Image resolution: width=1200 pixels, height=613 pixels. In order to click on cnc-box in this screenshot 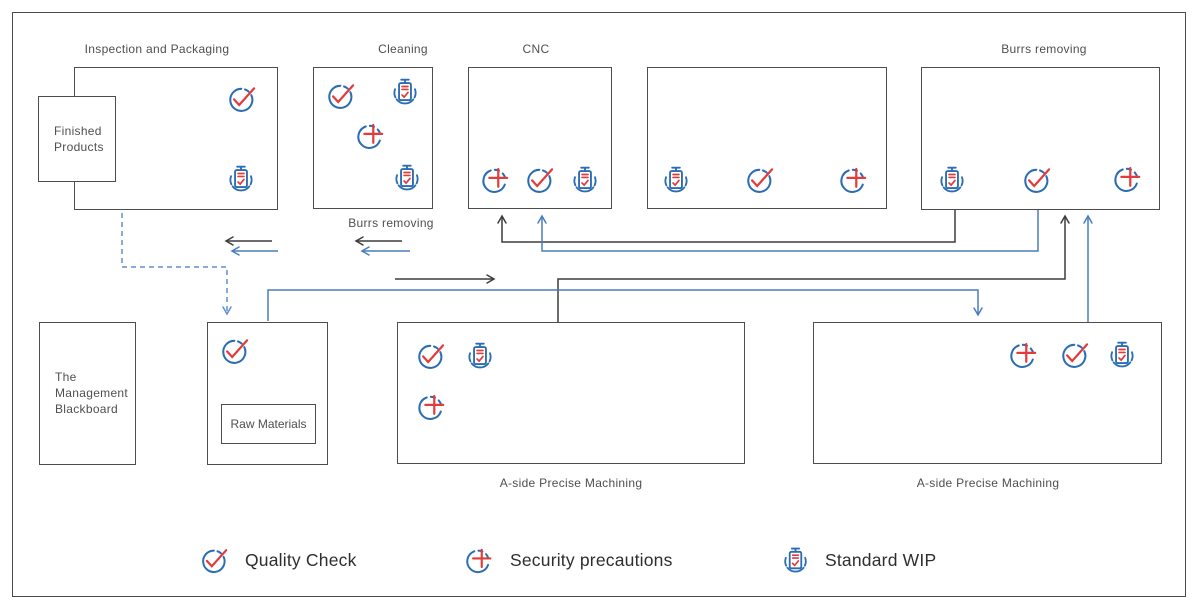, I will do `click(540, 138)`.